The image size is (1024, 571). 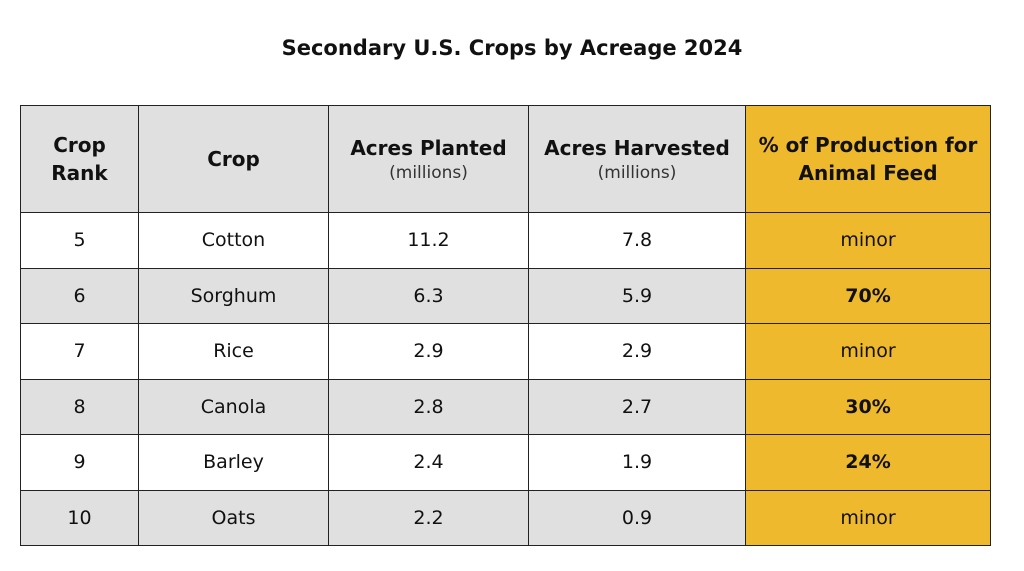 I want to click on header-feed: % of Production for Animal Feed, so click(x=868, y=159).